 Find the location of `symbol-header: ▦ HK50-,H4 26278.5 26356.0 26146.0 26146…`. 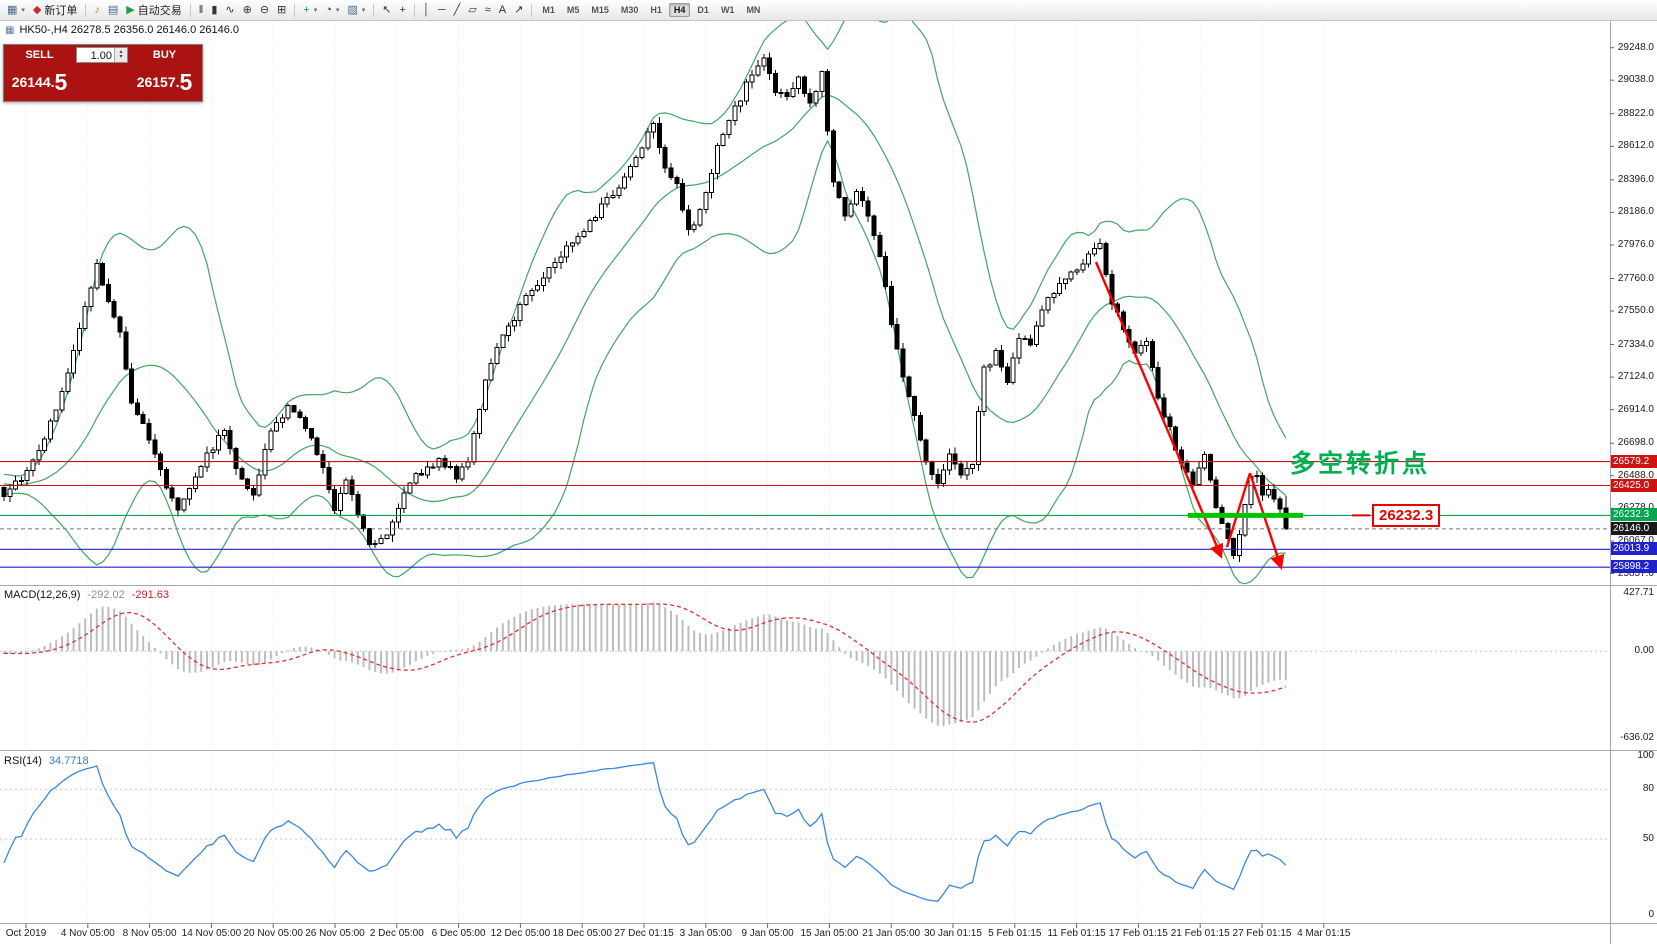

symbol-header: ▦ HK50-,H4 26278.5 26356.0 26146.0 26146… is located at coordinates (122, 30).